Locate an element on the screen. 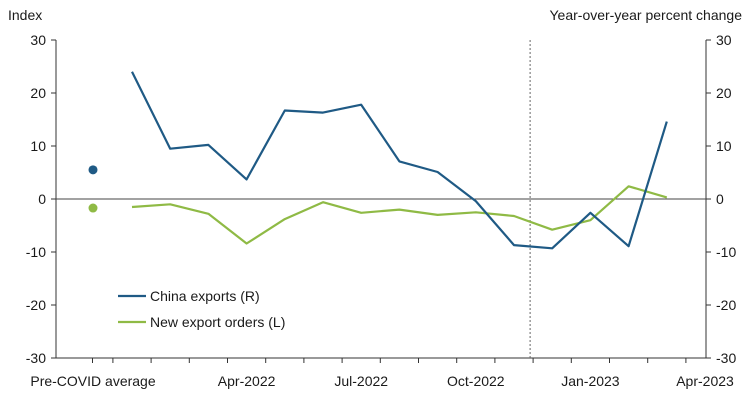 The image size is (746, 396). x-tick-label: Jan-2023 is located at coordinates (590, 381).